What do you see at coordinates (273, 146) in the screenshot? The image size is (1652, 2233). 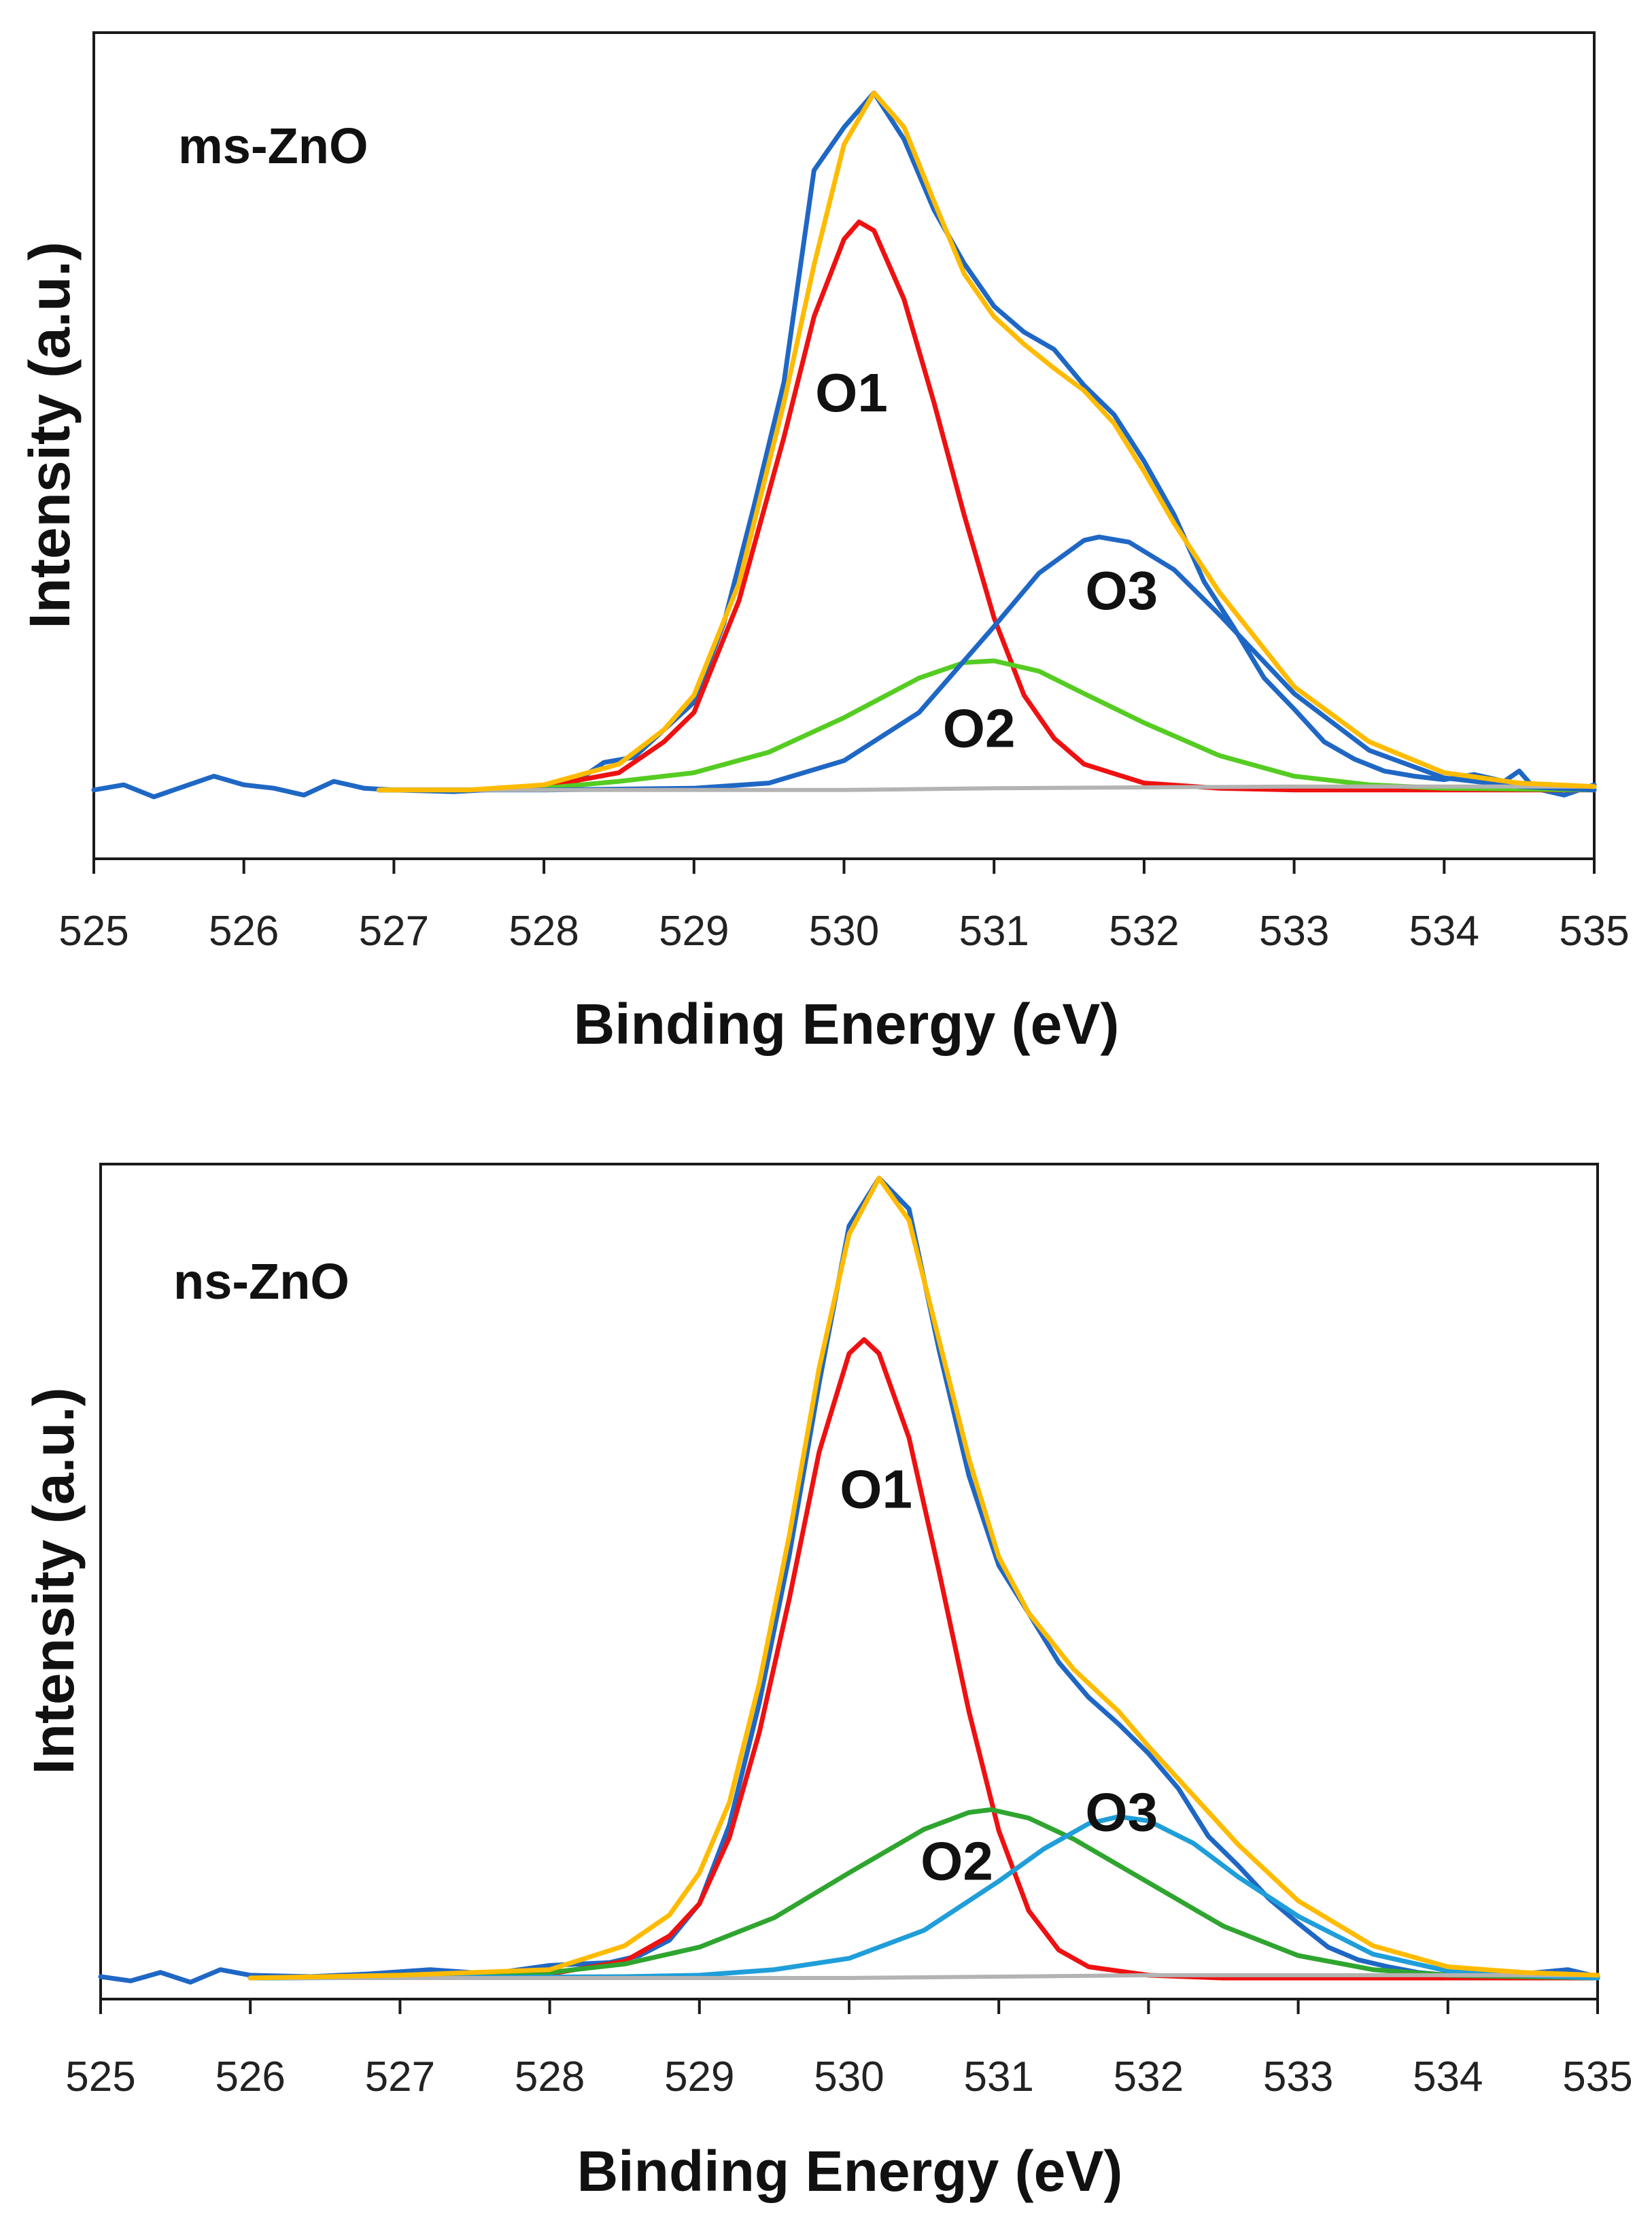 I see `panel-title: ms-ZnO` at bounding box center [273, 146].